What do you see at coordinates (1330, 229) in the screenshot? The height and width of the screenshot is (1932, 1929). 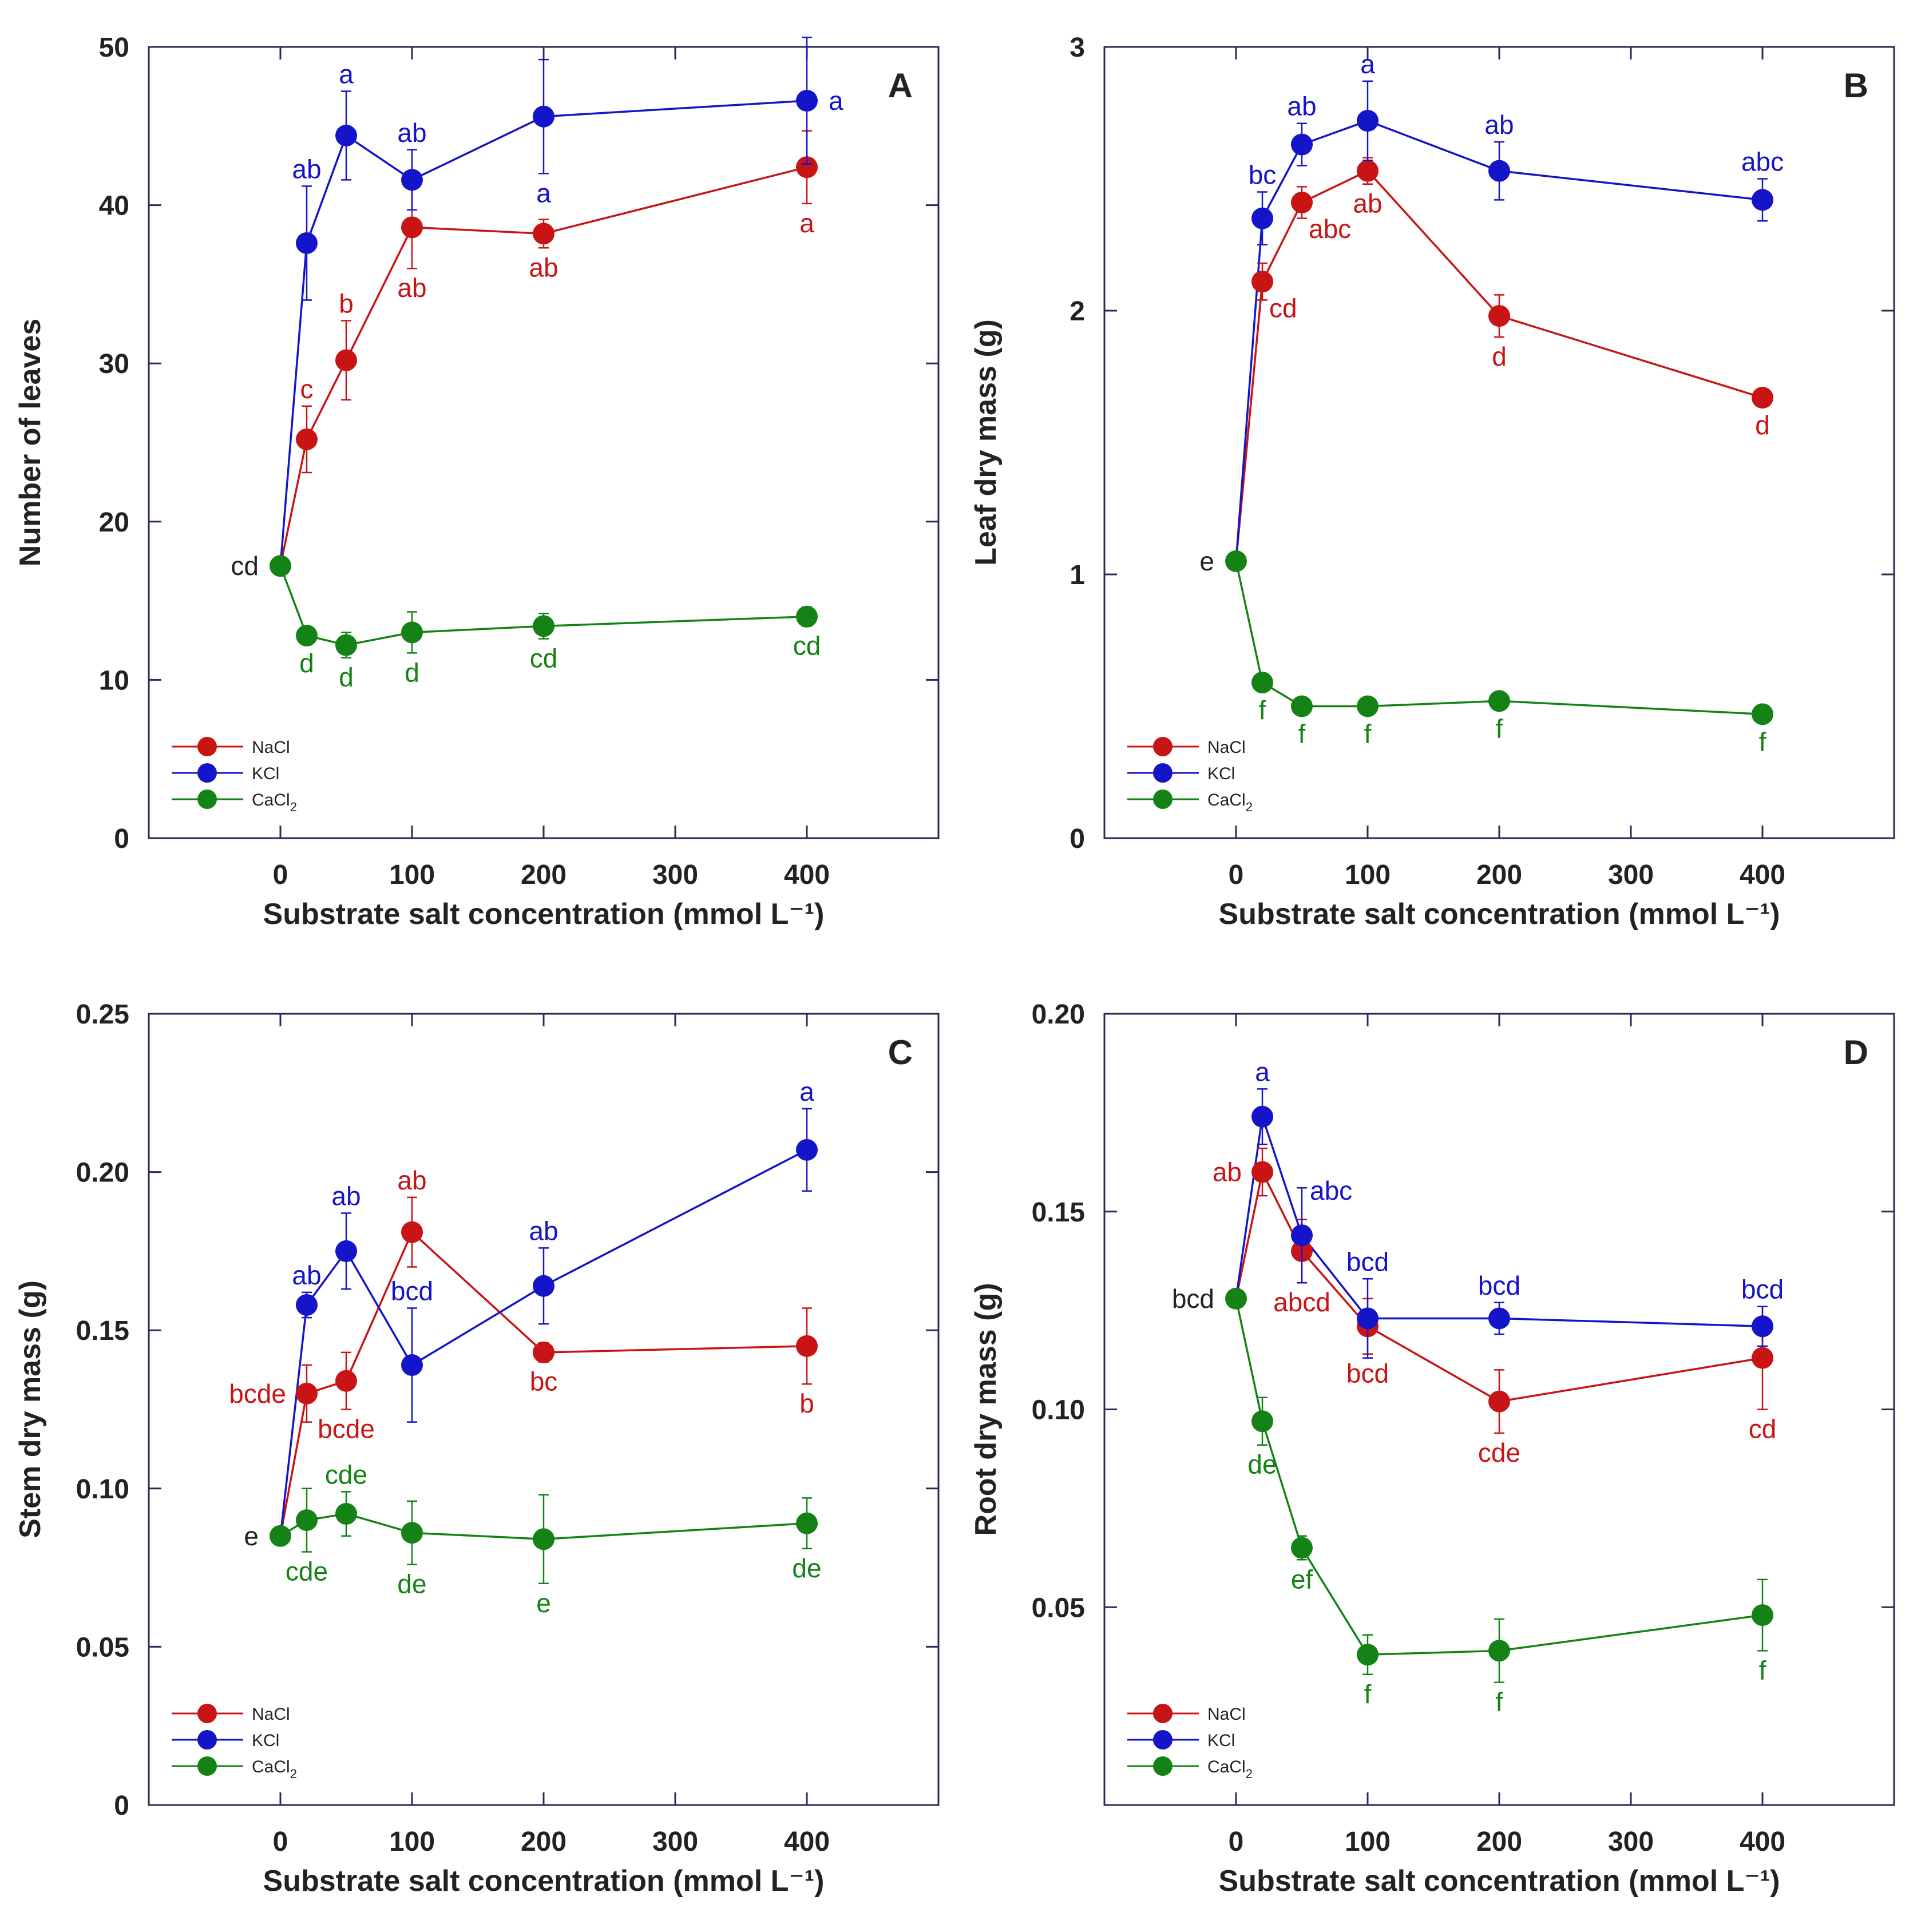 I see `sig-label-nacl: abc` at bounding box center [1330, 229].